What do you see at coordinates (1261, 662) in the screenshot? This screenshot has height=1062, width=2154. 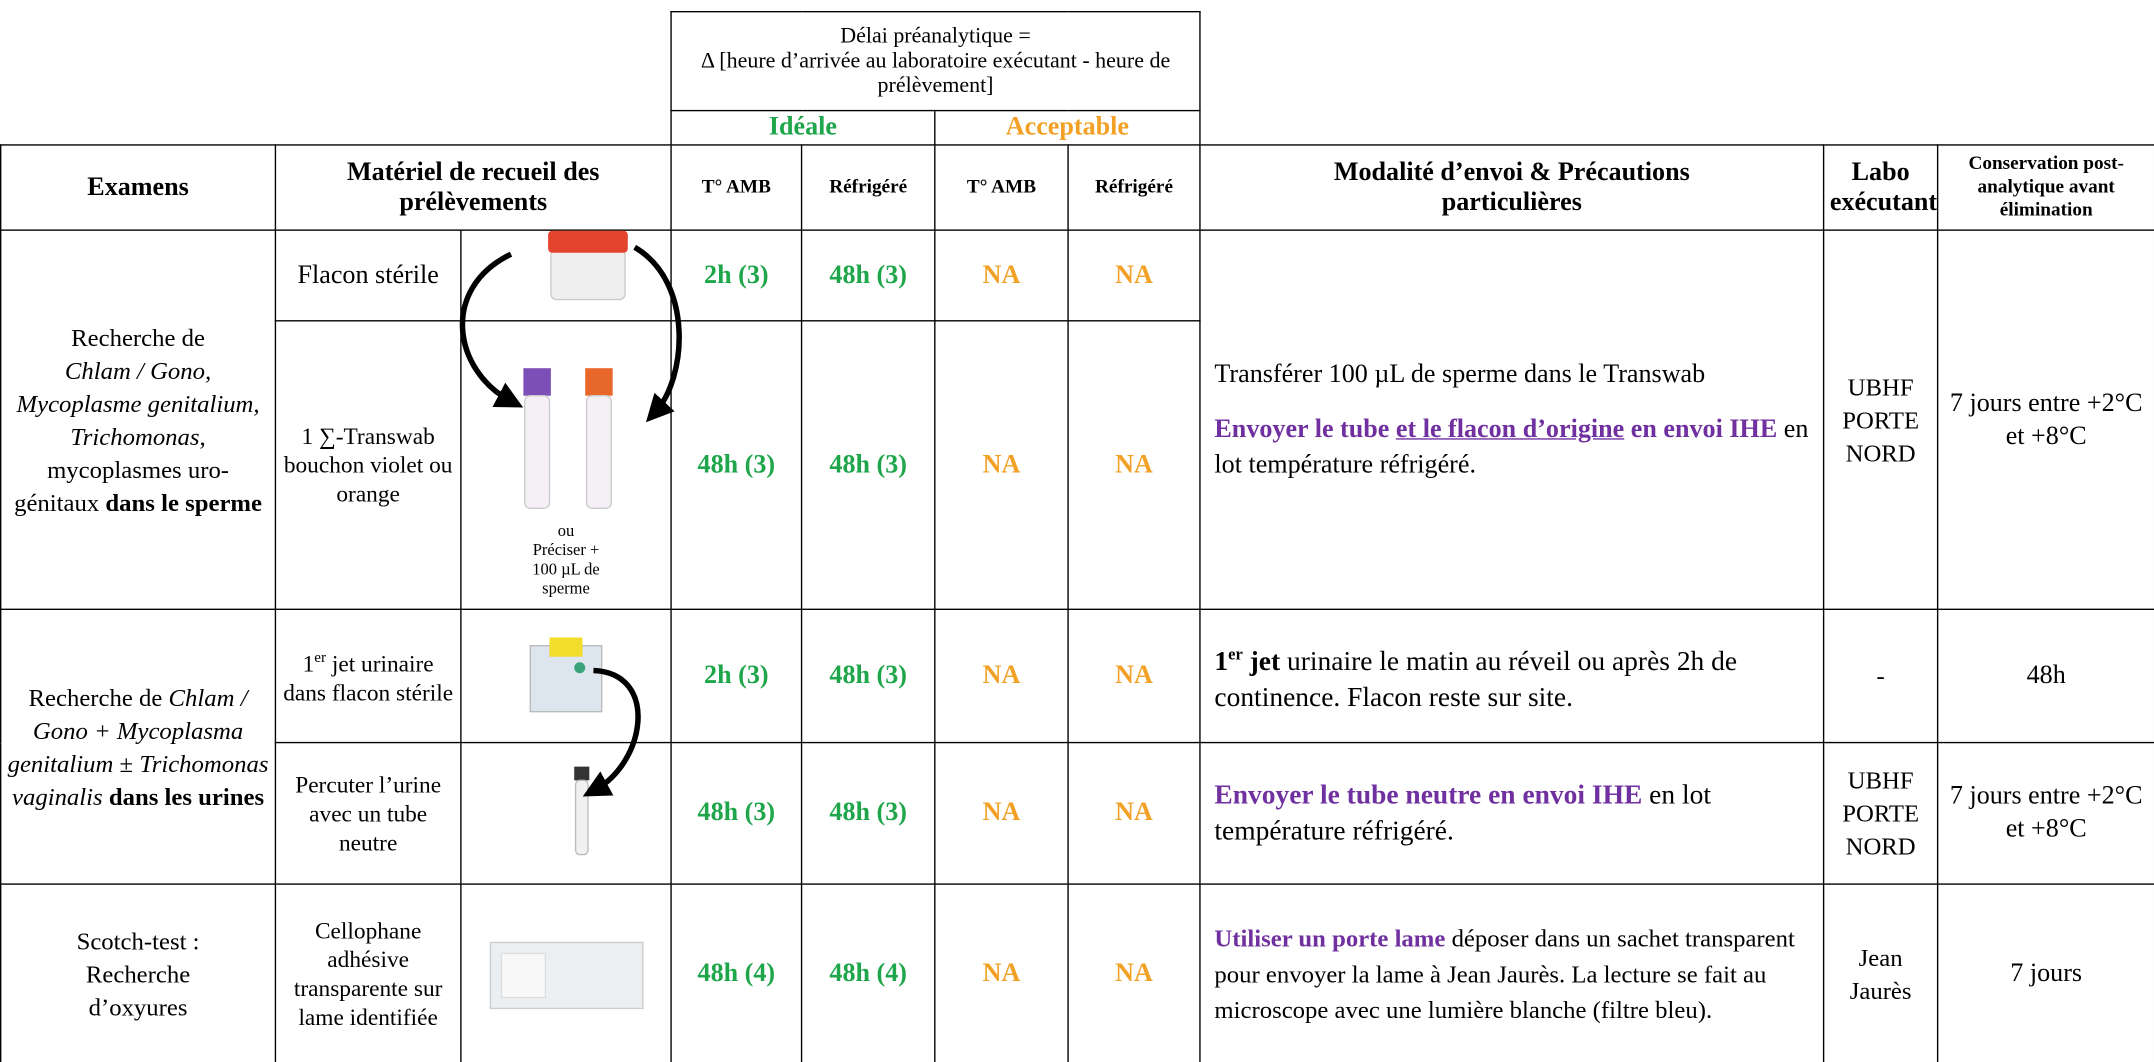 I see `sending: jet` at bounding box center [1261, 662].